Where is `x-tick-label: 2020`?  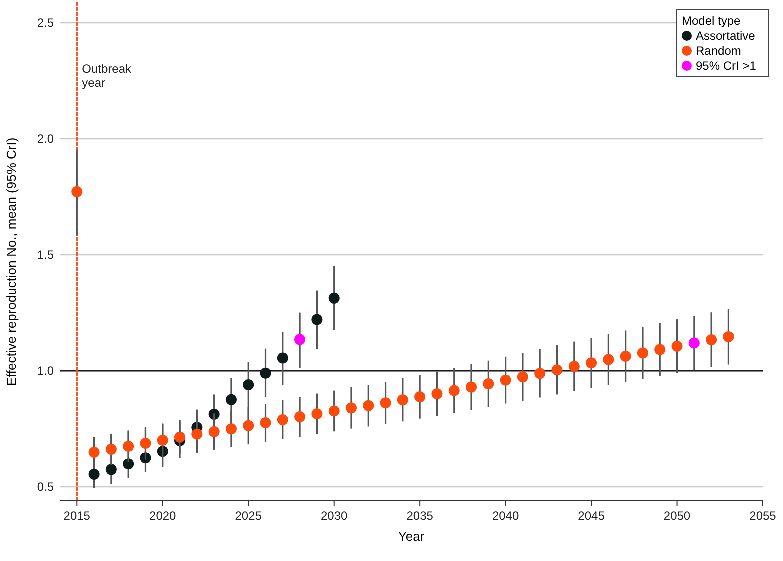 x-tick-label: 2020 is located at coordinates (163, 516).